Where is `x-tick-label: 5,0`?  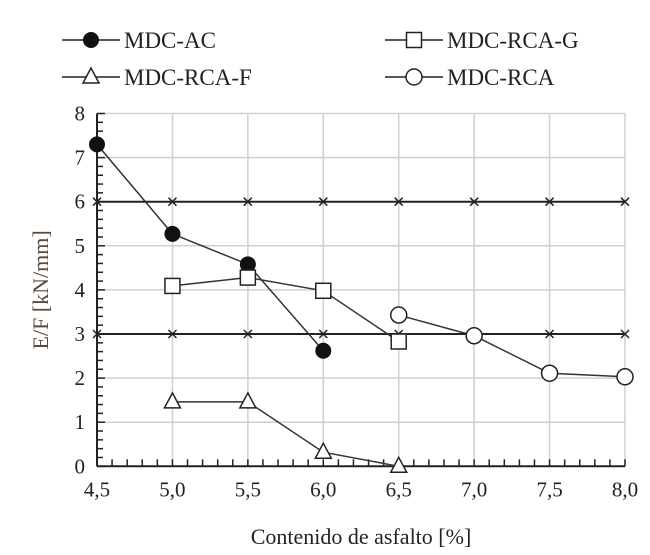
x-tick-label: 5,0 is located at coordinates (172, 489).